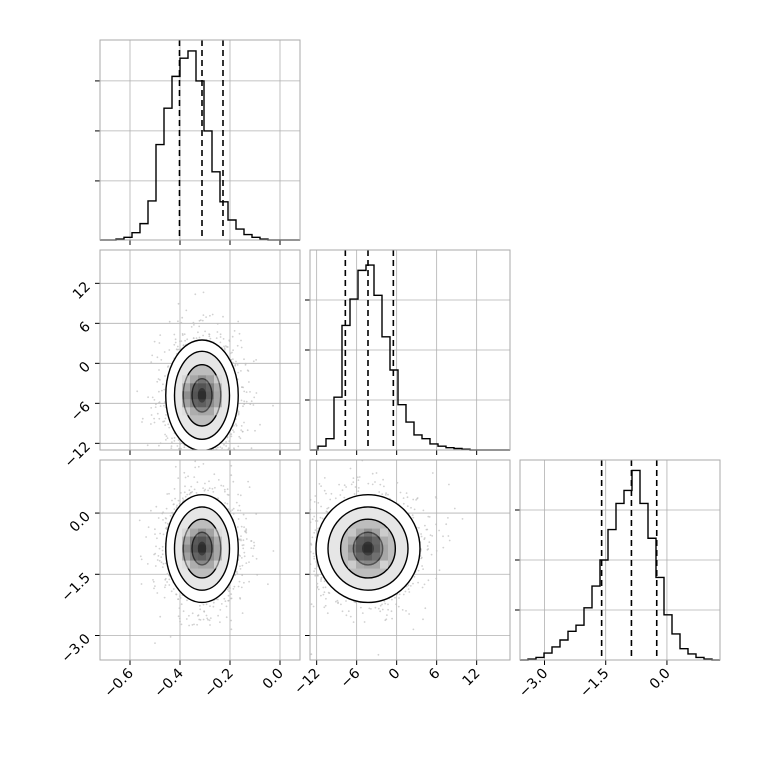 The height and width of the screenshot is (760, 760). I want to click on x-tick-label: −3.0, so click(533, 683).